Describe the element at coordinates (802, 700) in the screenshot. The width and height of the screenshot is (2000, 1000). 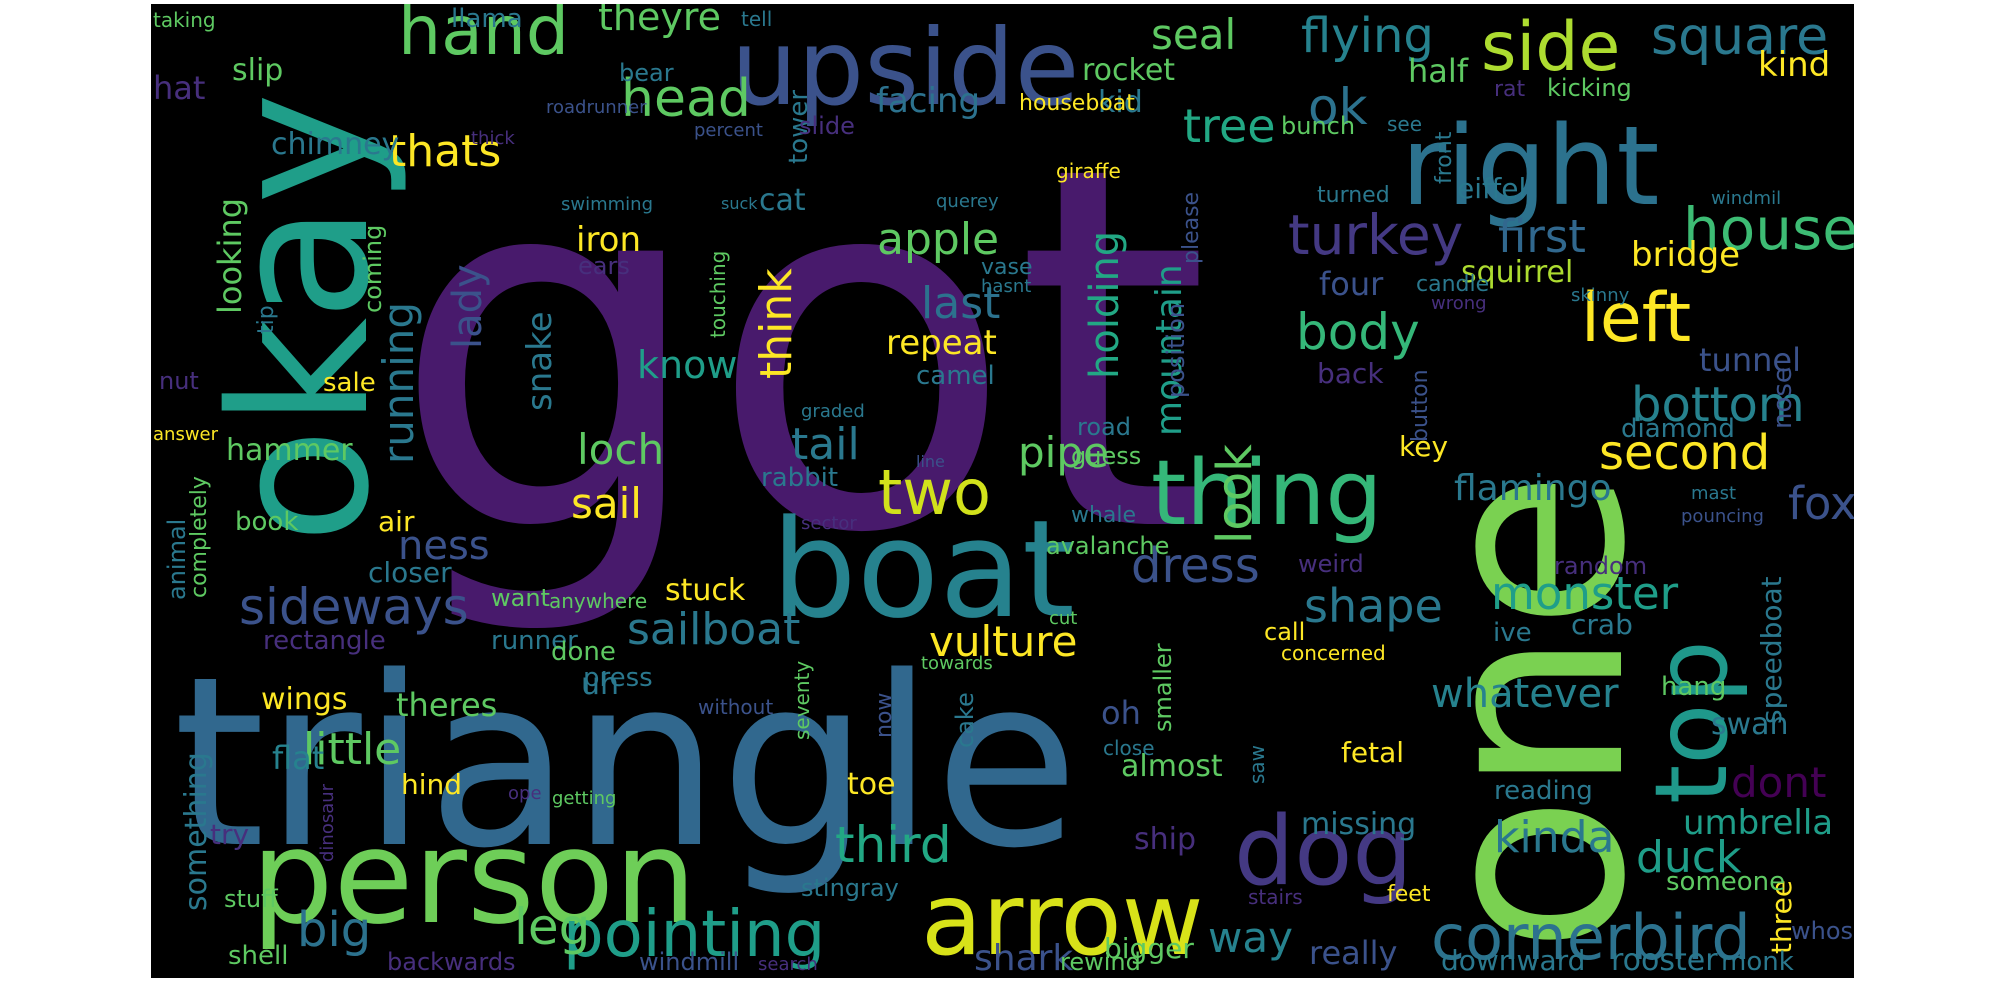
I see `word-seventy: seventy` at that location.